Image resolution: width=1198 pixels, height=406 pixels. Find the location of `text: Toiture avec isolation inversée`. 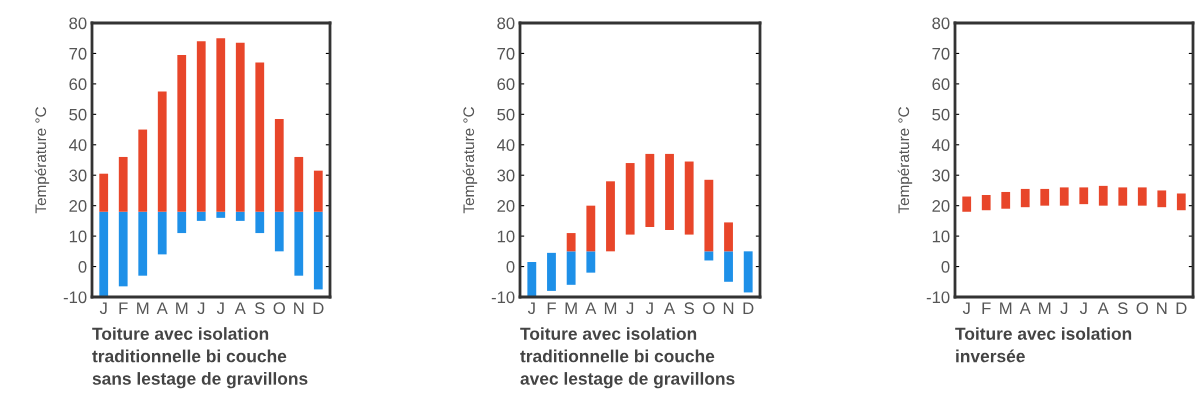

text: Toiture avec isolation inversée is located at coordinates (1043, 345).